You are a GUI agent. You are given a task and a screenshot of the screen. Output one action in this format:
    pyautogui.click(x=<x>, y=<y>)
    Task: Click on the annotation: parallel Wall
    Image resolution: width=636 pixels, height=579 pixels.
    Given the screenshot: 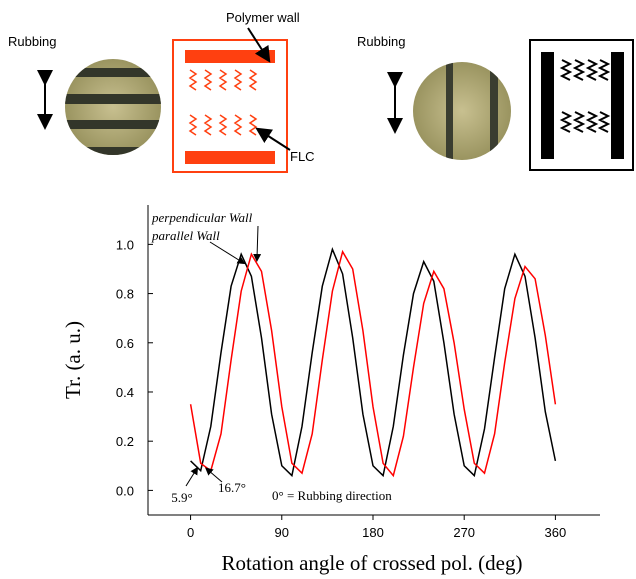 What is the action you would take?
    pyautogui.click(x=185, y=235)
    